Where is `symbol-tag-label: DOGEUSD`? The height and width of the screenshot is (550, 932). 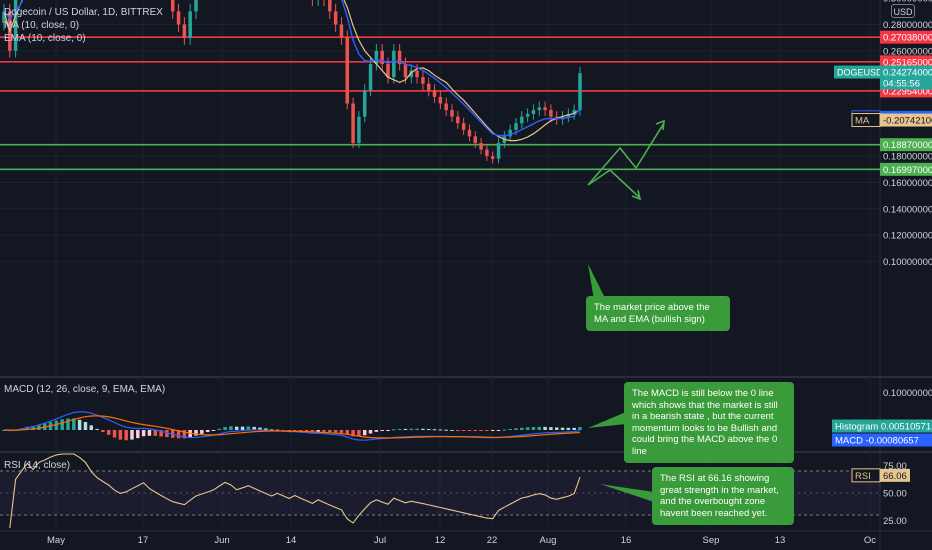 symbol-tag-label: DOGEUSD is located at coordinates (860, 73).